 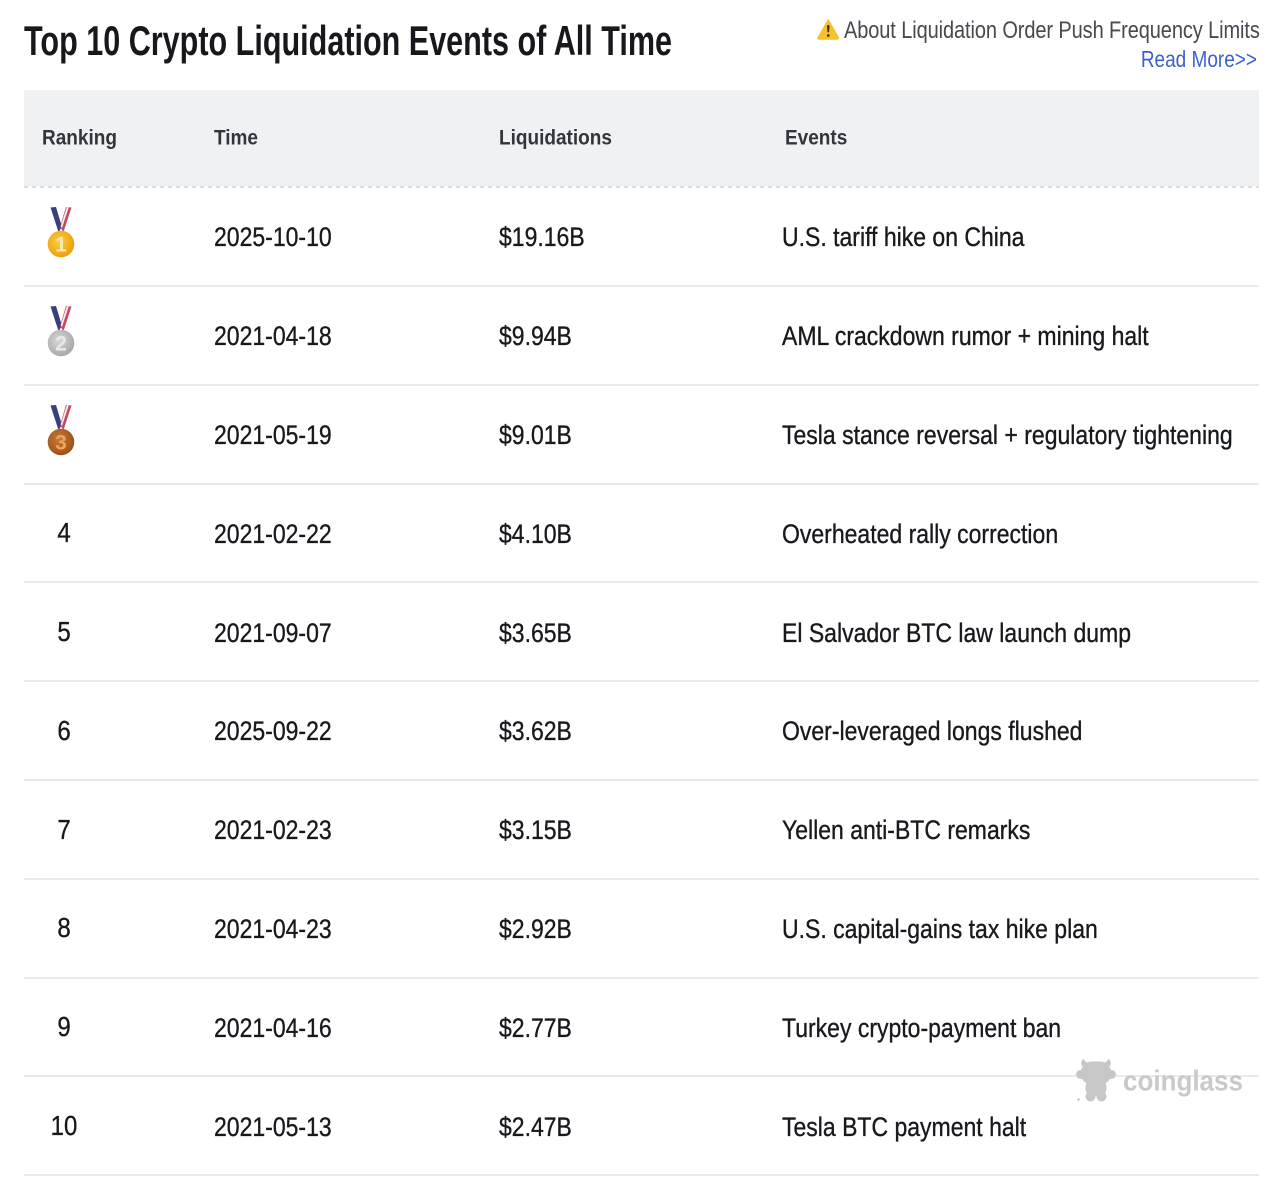 I want to click on svg-text: 2, so click(x=61, y=343).